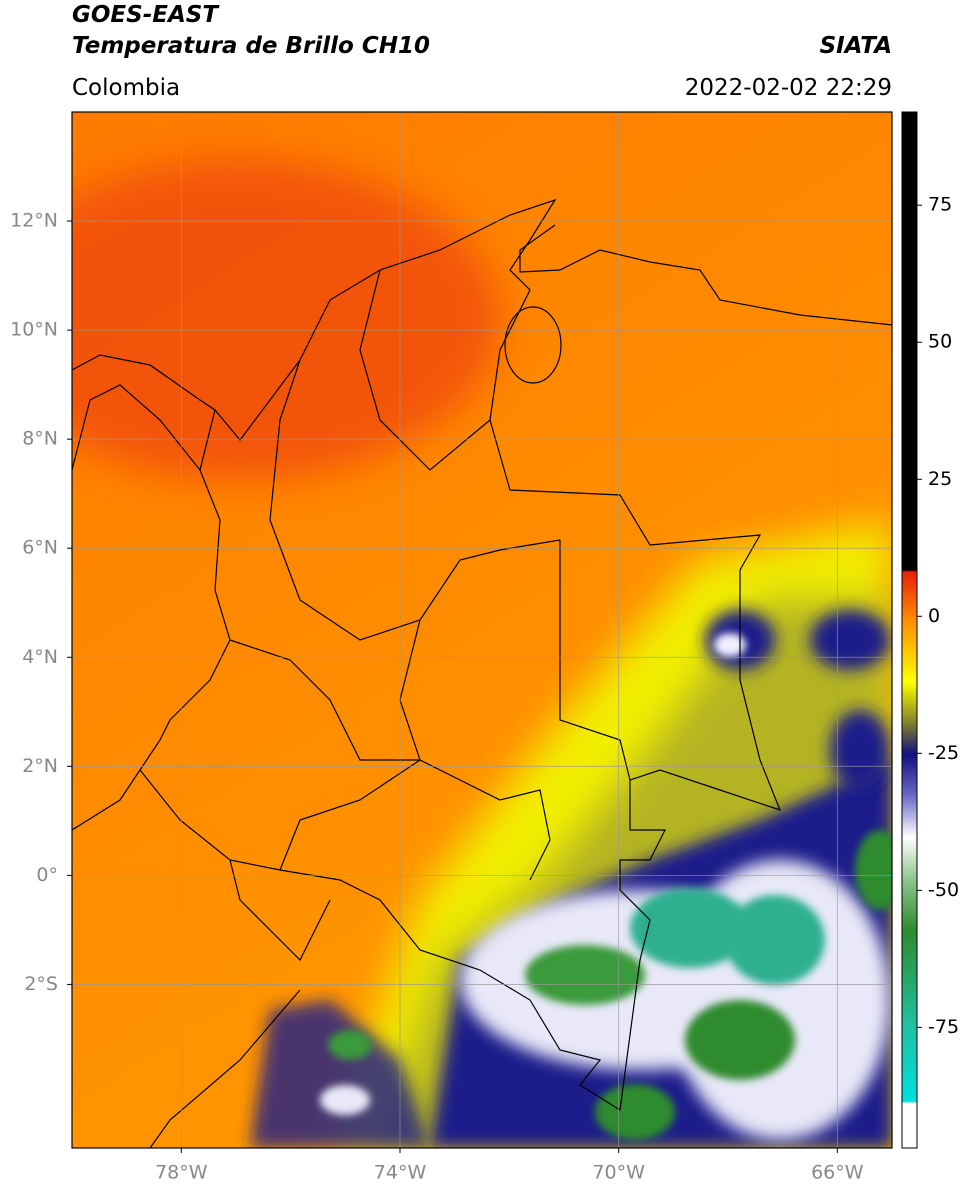 This screenshot has height=1190, width=966. Describe the element at coordinates (40, 439) in the screenshot. I see `y-tick-label: 8°N` at that location.